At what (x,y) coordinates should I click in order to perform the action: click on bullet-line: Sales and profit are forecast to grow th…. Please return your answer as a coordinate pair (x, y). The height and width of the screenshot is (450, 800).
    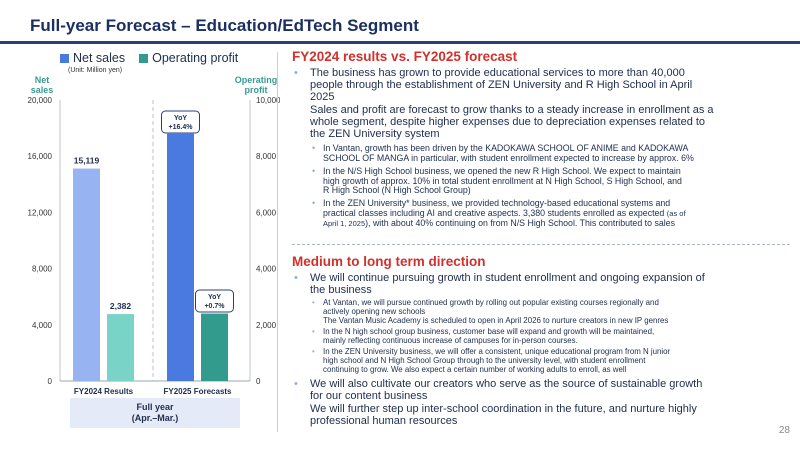
    Looking at the image, I should click on (512, 109).